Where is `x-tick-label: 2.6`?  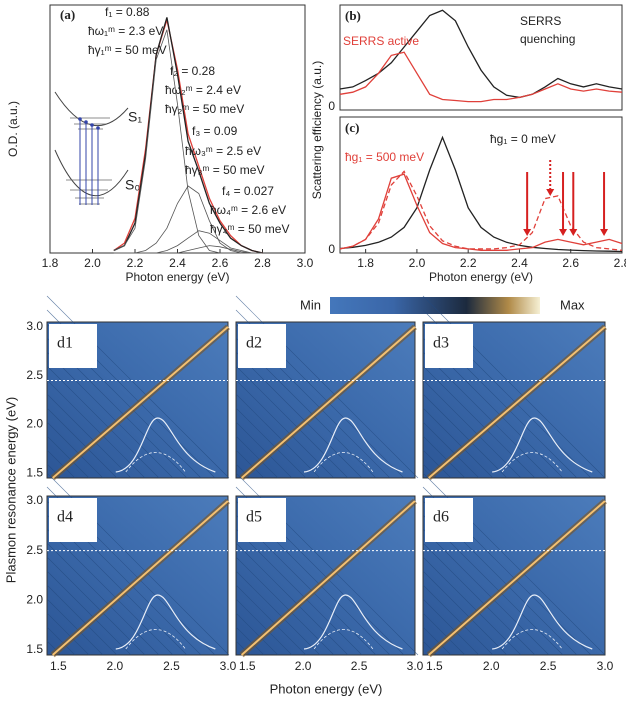
x-tick-label: 2.6 is located at coordinates (220, 263).